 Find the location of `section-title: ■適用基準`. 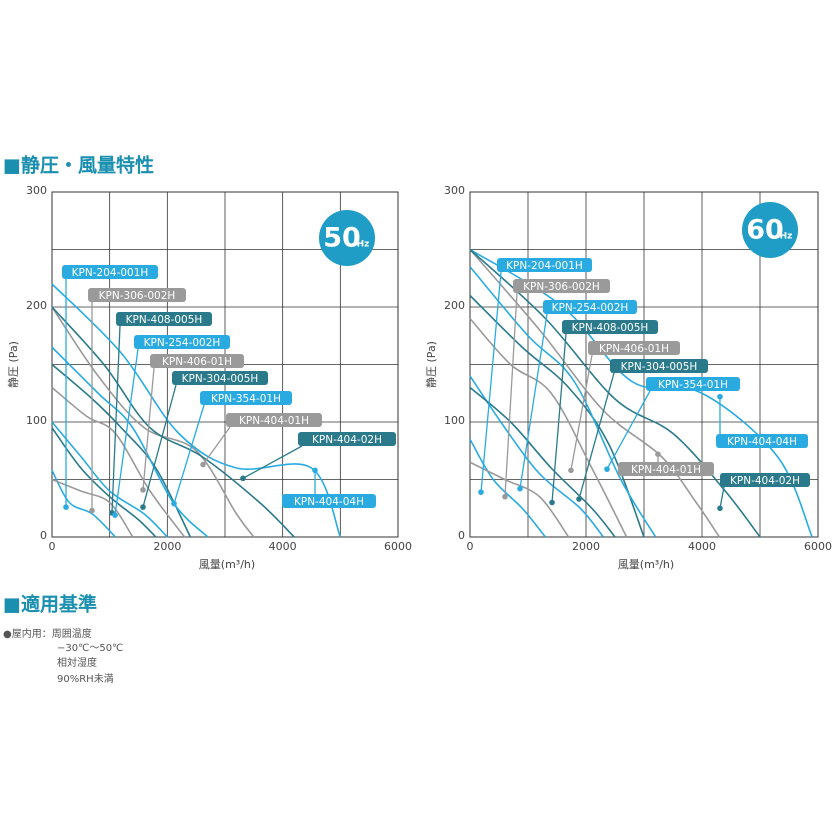

section-title: ■適用基準 is located at coordinates (50, 604).